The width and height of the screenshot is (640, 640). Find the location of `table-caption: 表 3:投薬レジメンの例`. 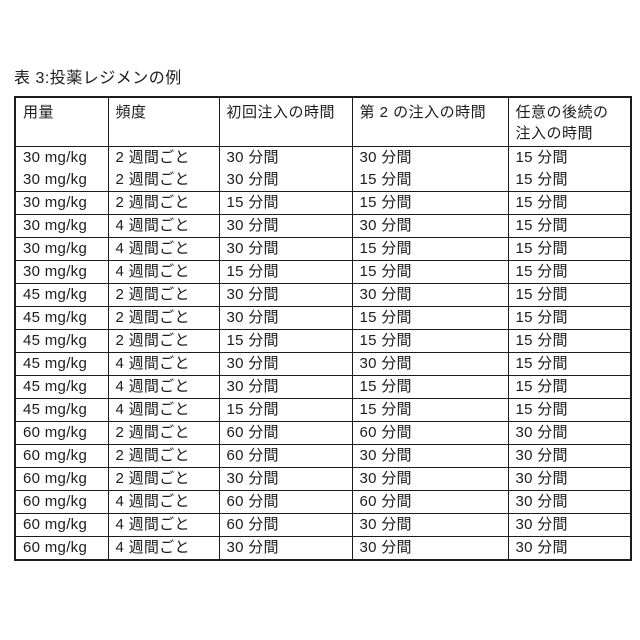

table-caption: 表 3:投薬レジメンの例 is located at coordinates (98, 78).